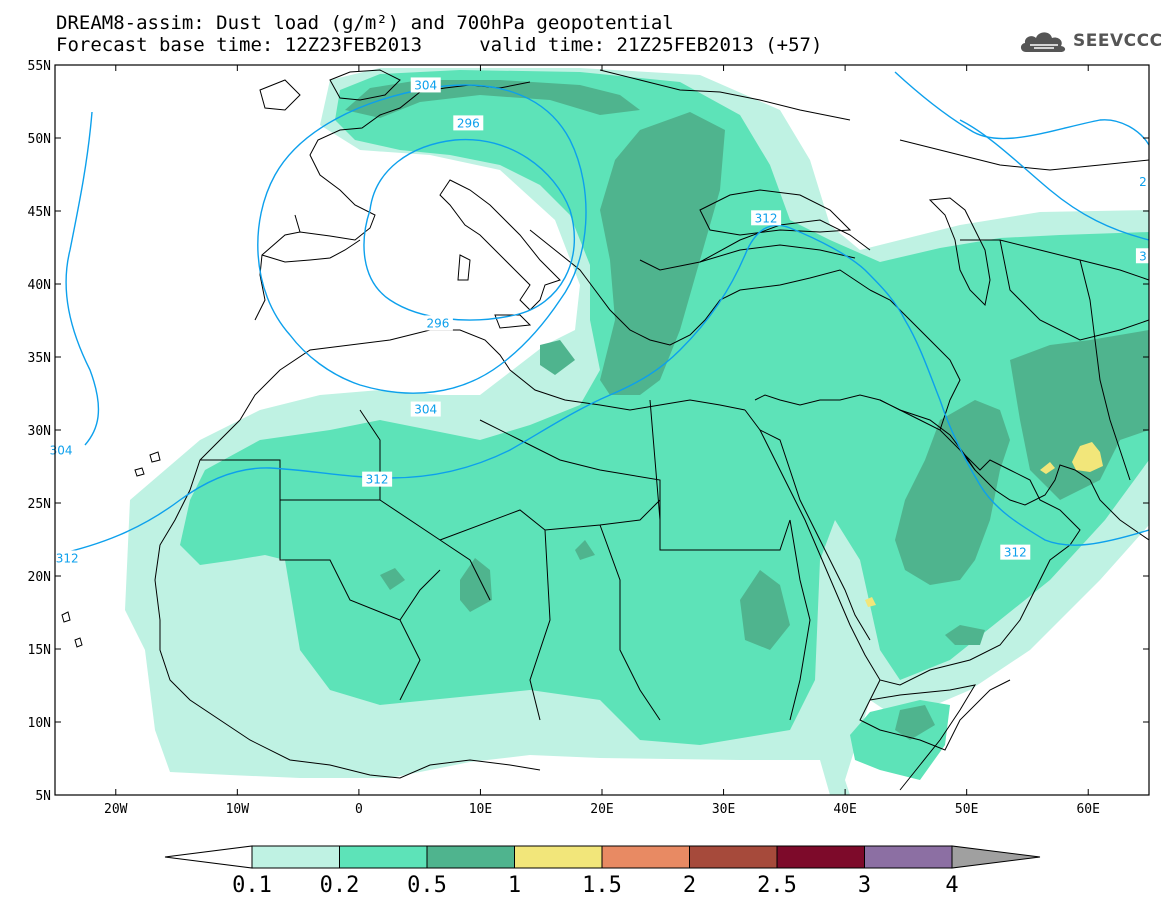 The width and height of the screenshot is (1165, 907). I want to click on lon-tick-label: 0, so click(359, 809).